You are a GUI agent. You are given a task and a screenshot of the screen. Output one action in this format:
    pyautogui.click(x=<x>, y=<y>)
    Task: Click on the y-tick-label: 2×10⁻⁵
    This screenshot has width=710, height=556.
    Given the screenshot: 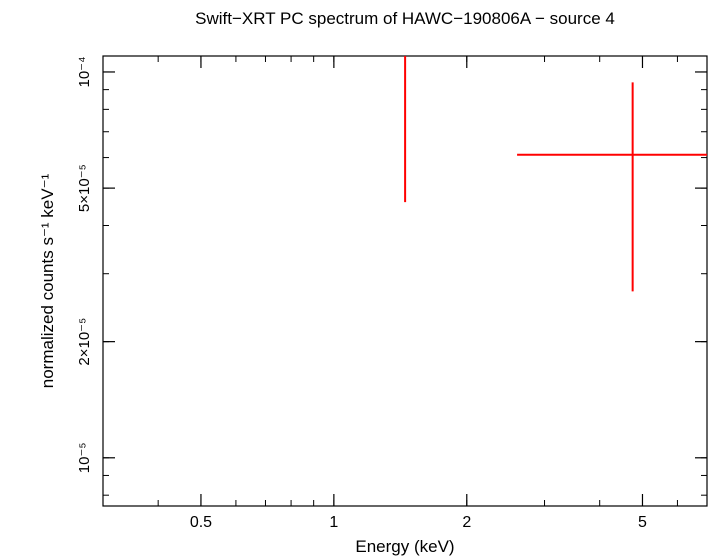 What is the action you would take?
    pyautogui.click(x=84, y=342)
    